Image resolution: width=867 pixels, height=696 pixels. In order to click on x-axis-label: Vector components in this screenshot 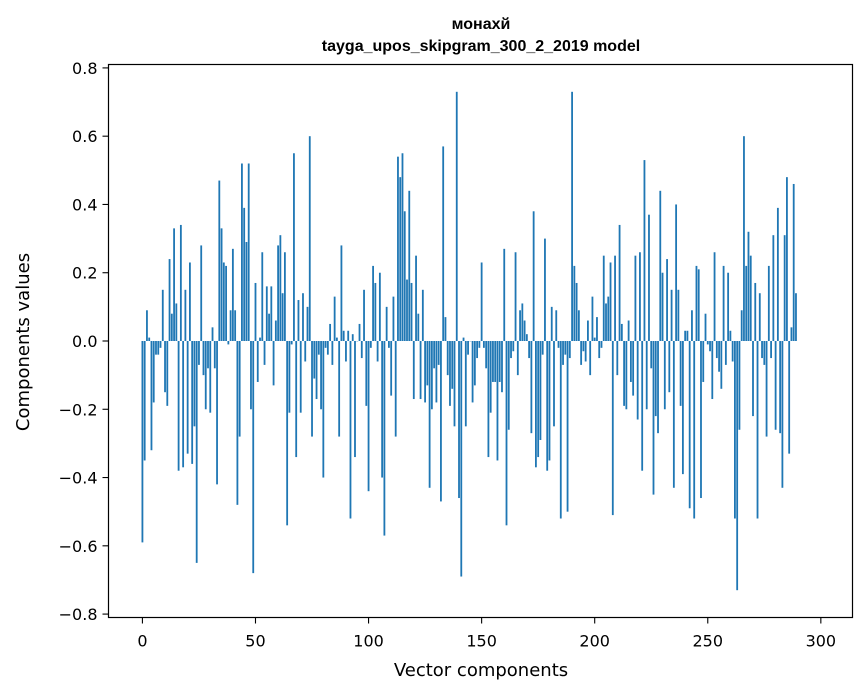, I will do `click(481, 670)`.